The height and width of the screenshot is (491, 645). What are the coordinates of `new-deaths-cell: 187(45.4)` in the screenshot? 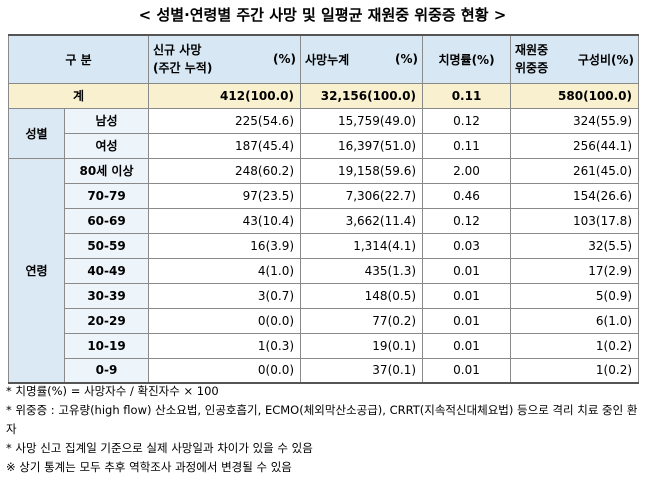 It's located at (225, 145).